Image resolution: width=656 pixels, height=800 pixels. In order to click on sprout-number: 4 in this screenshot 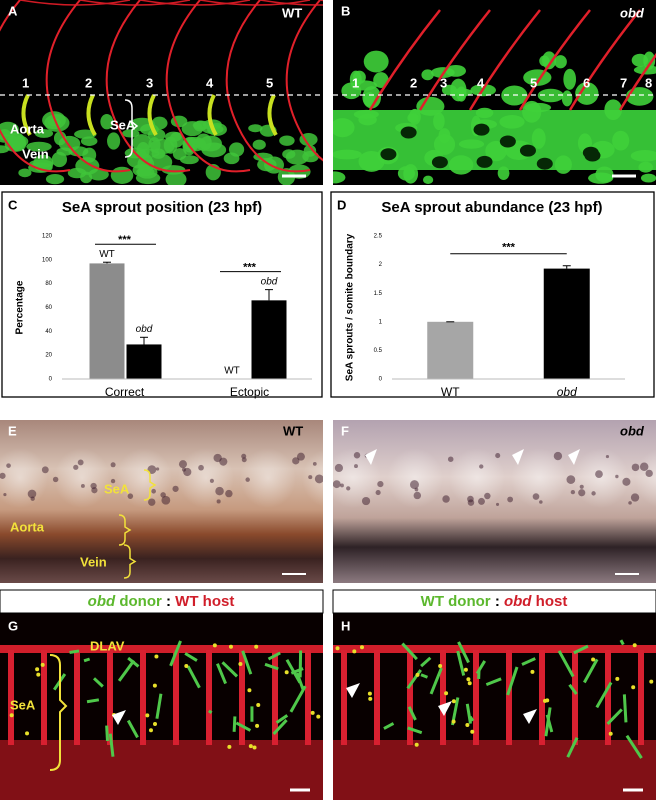, I will do `click(481, 82)`.